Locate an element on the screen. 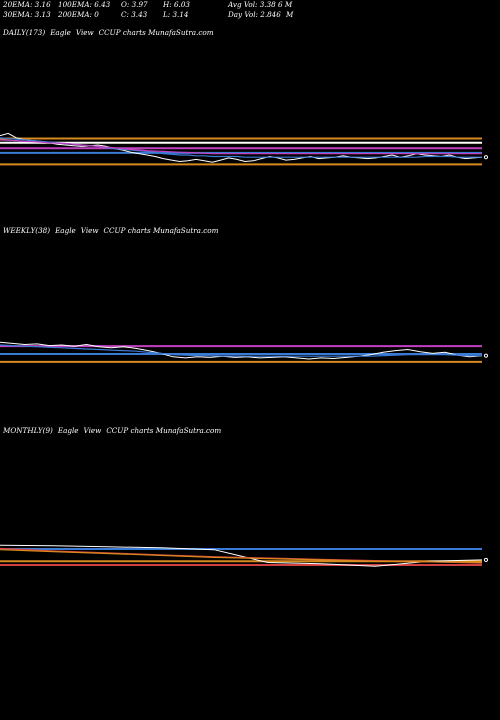  daily-chart is located at coordinates (244, 149).